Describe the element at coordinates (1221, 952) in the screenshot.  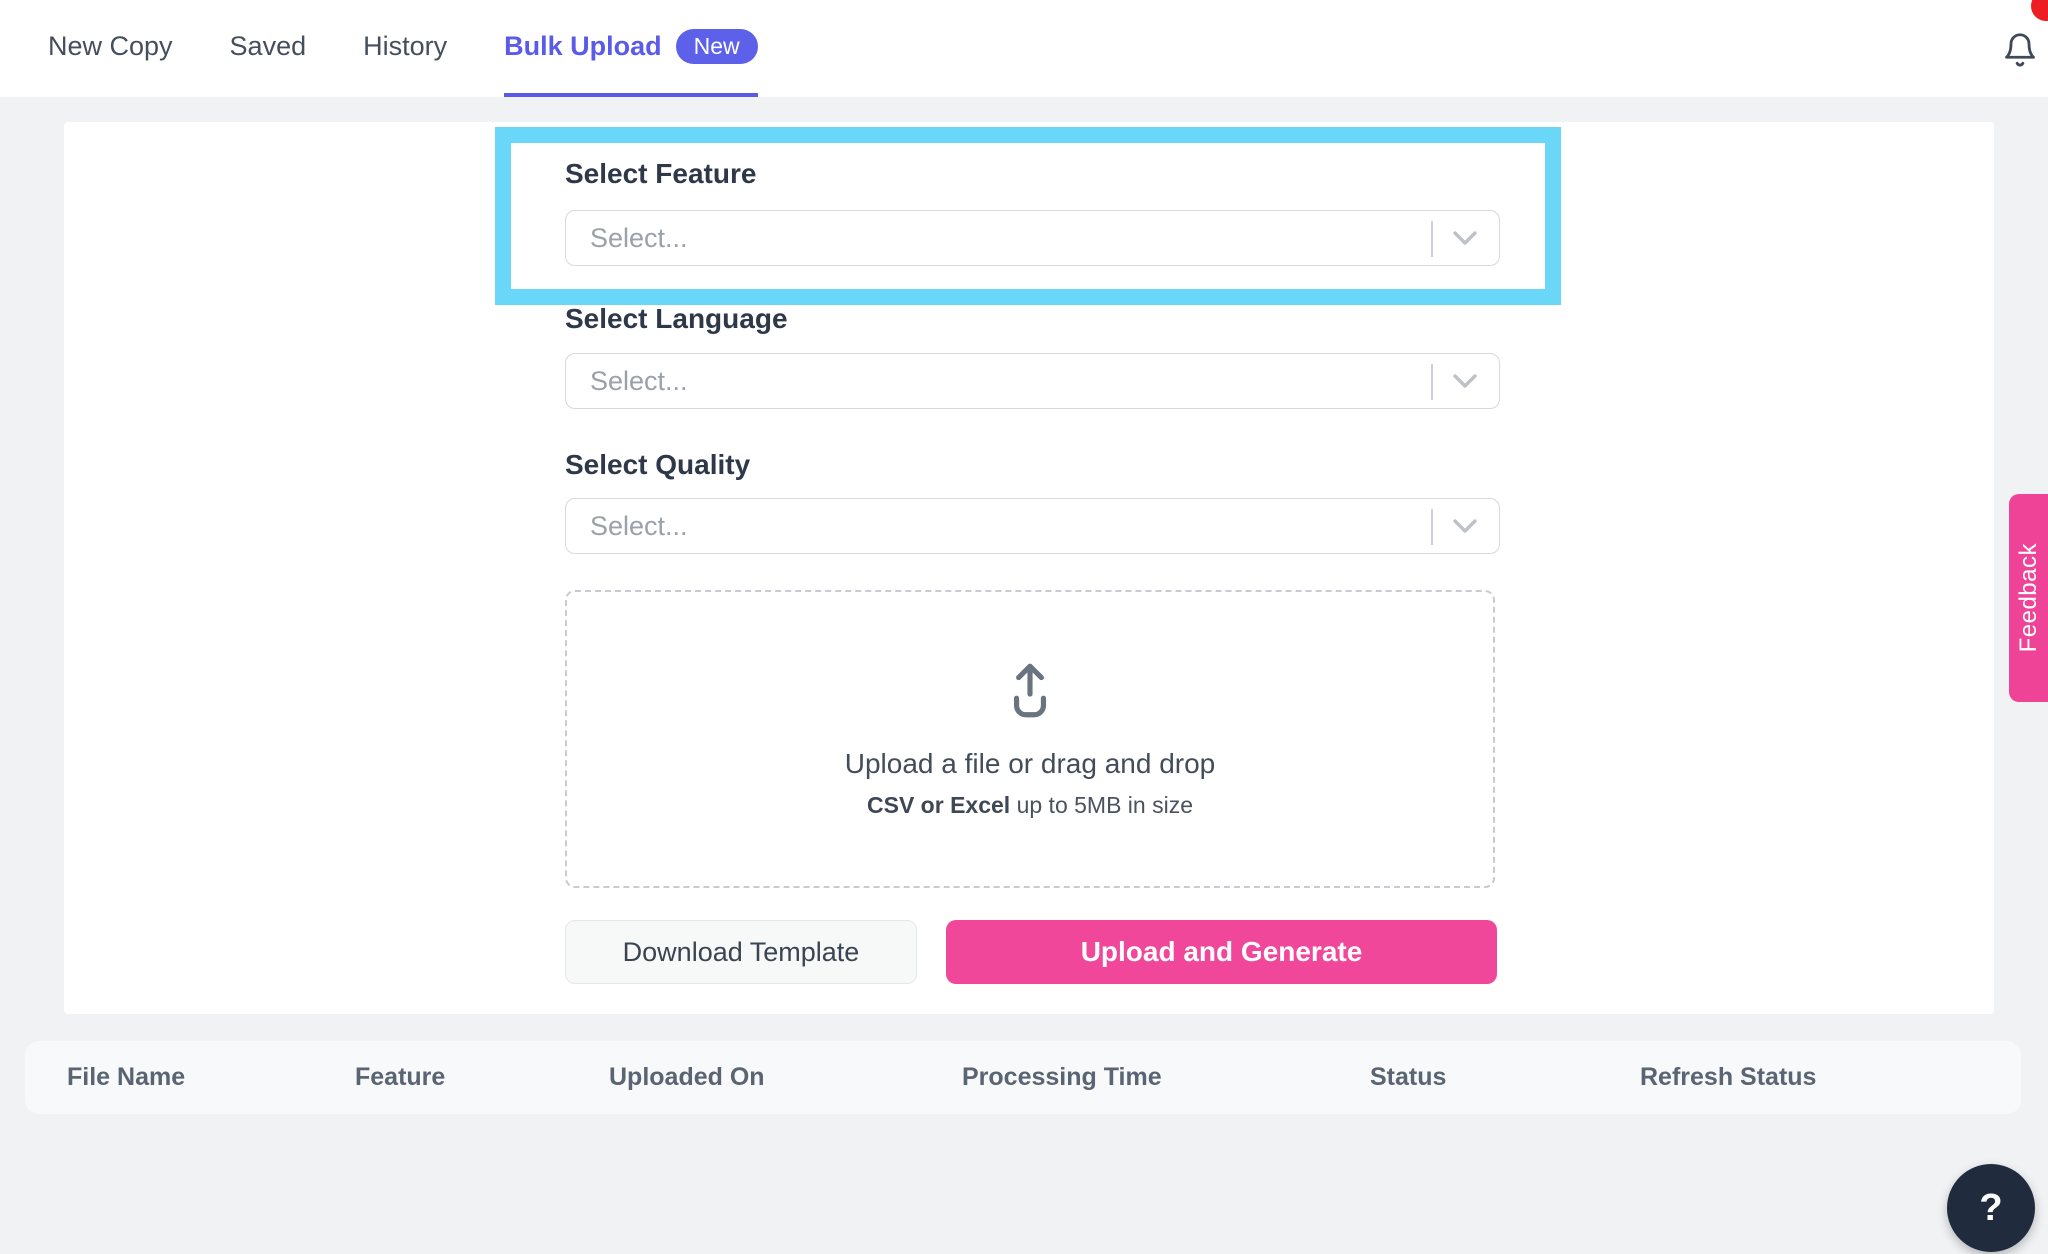
I see `upload-and-generate-button: Upload and Generate` at that location.